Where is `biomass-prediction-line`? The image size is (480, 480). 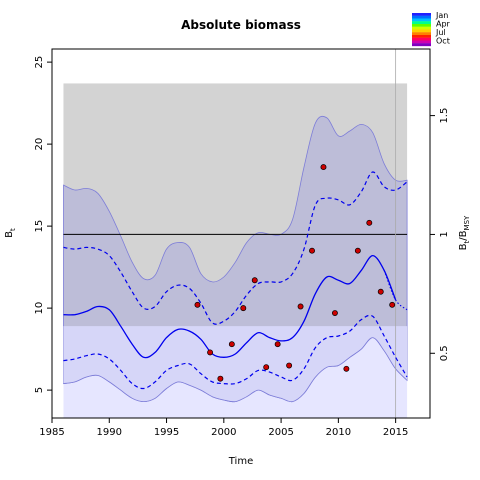 biomass-prediction-line is located at coordinates (395, 290).